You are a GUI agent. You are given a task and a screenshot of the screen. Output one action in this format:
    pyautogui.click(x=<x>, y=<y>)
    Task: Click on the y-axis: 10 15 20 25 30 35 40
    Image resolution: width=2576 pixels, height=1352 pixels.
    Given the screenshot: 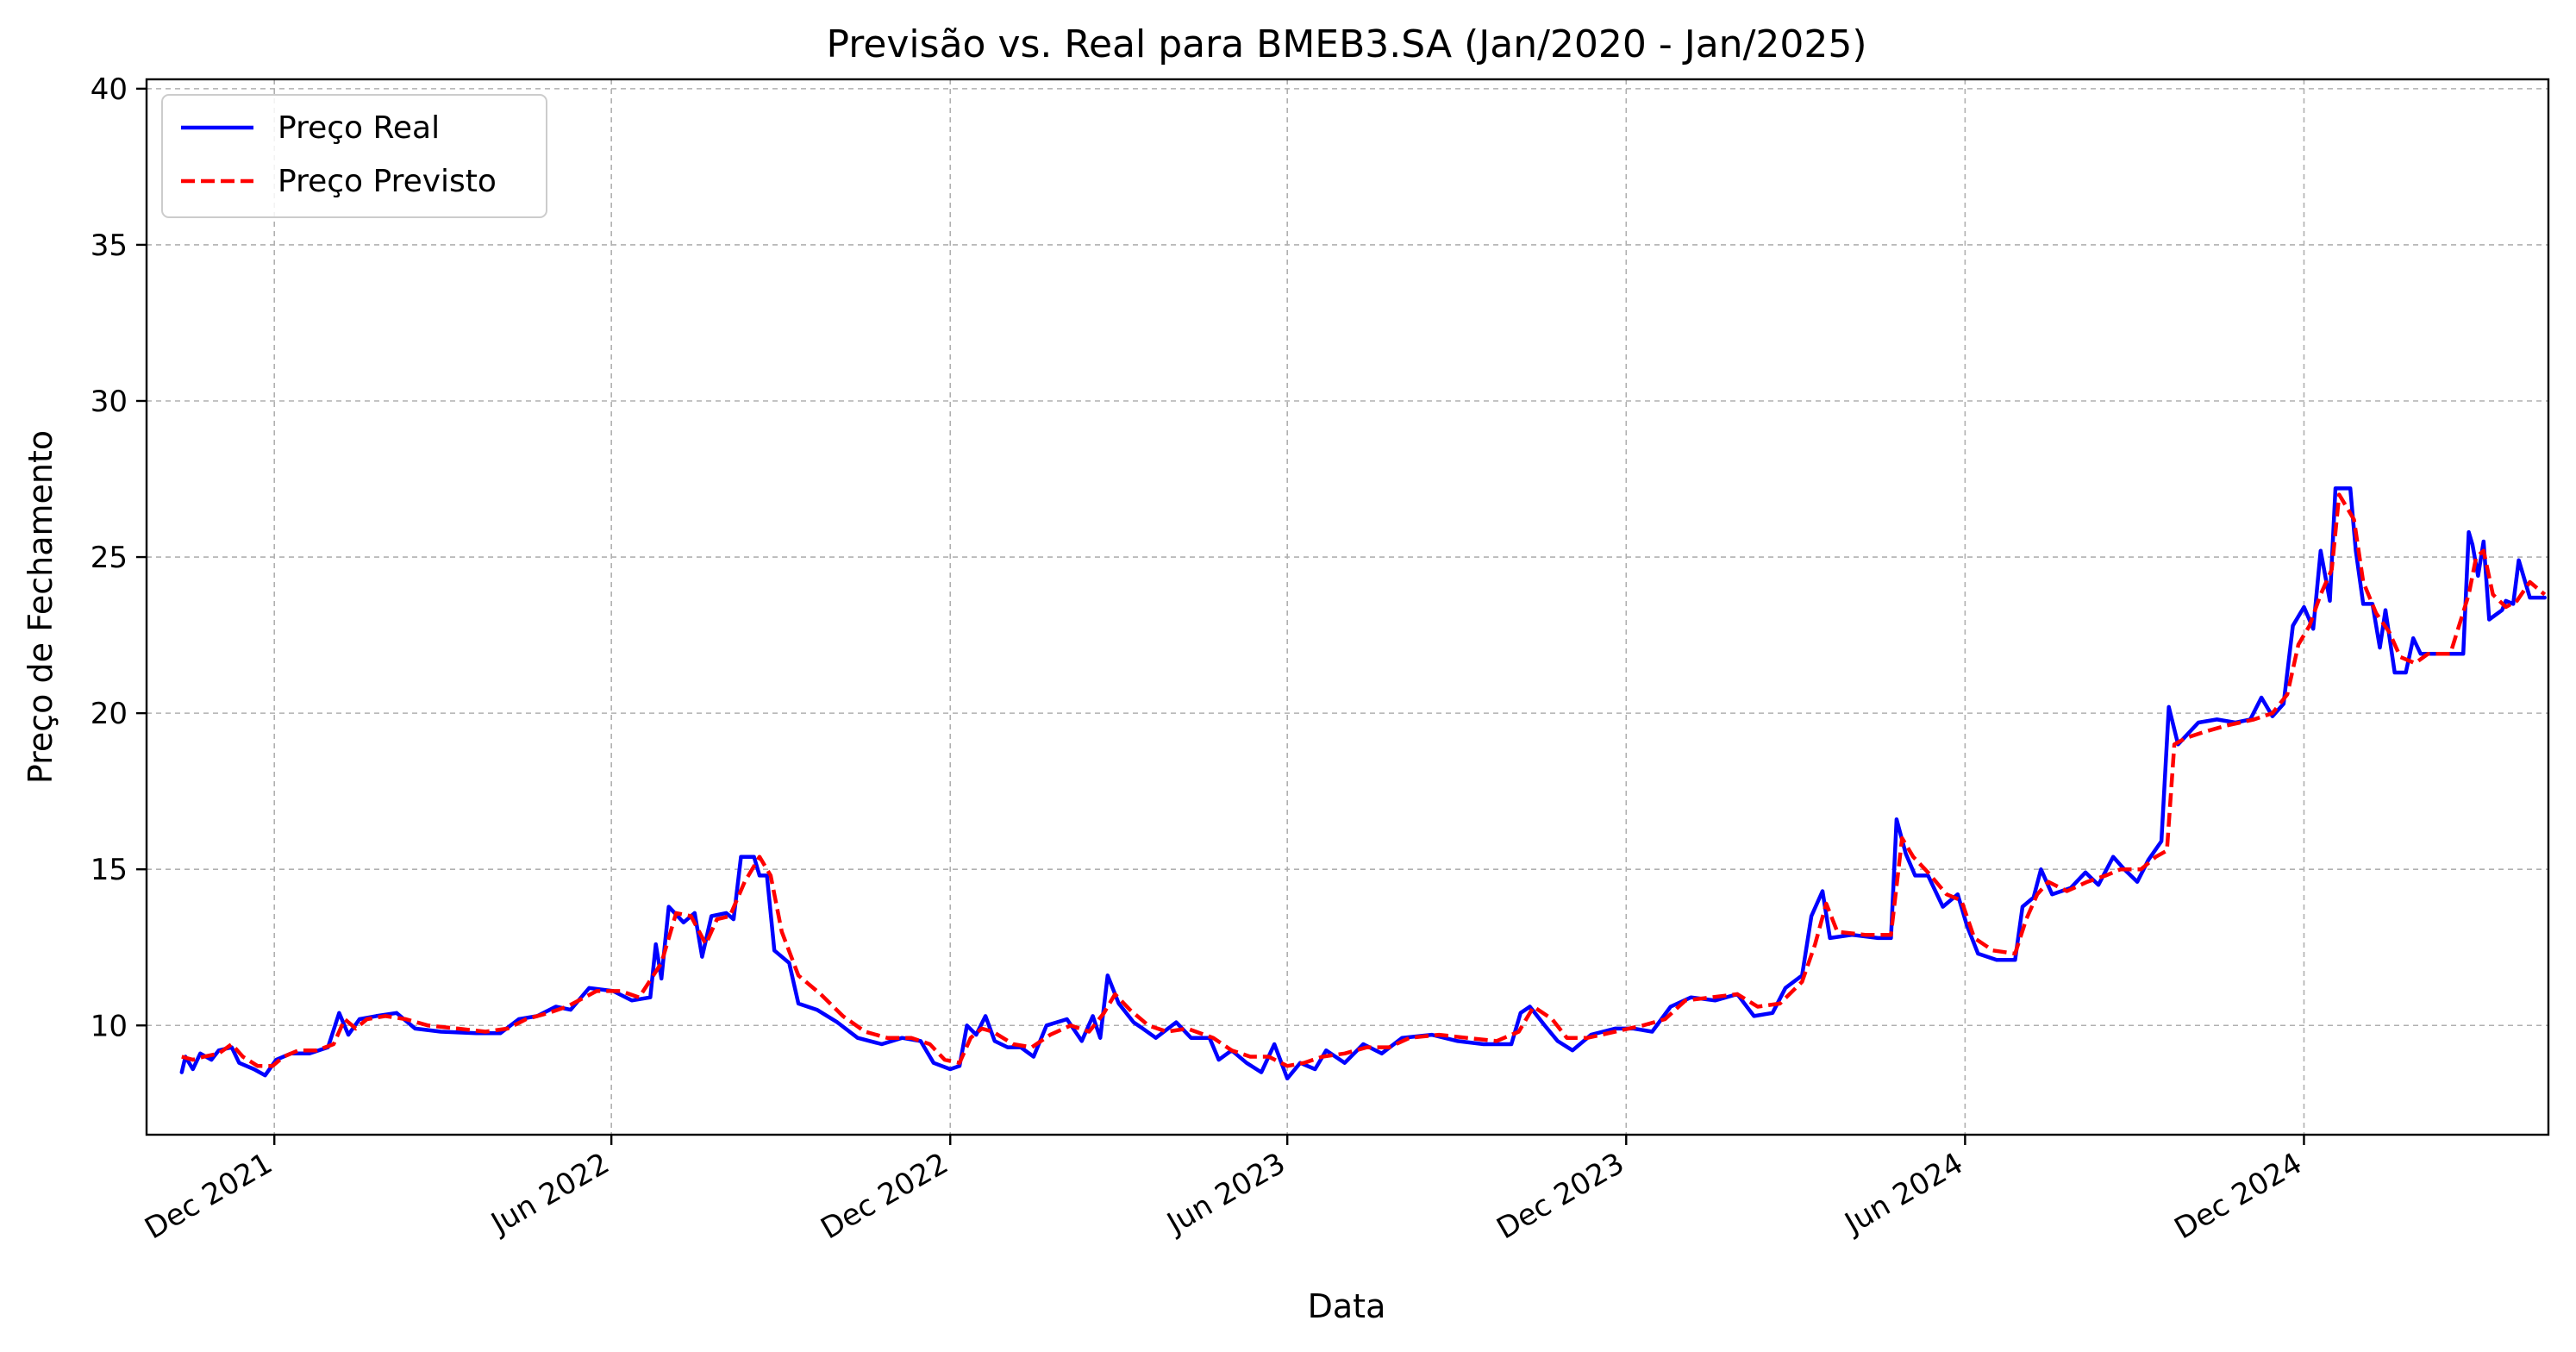 What is the action you would take?
    pyautogui.click(x=119, y=557)
    